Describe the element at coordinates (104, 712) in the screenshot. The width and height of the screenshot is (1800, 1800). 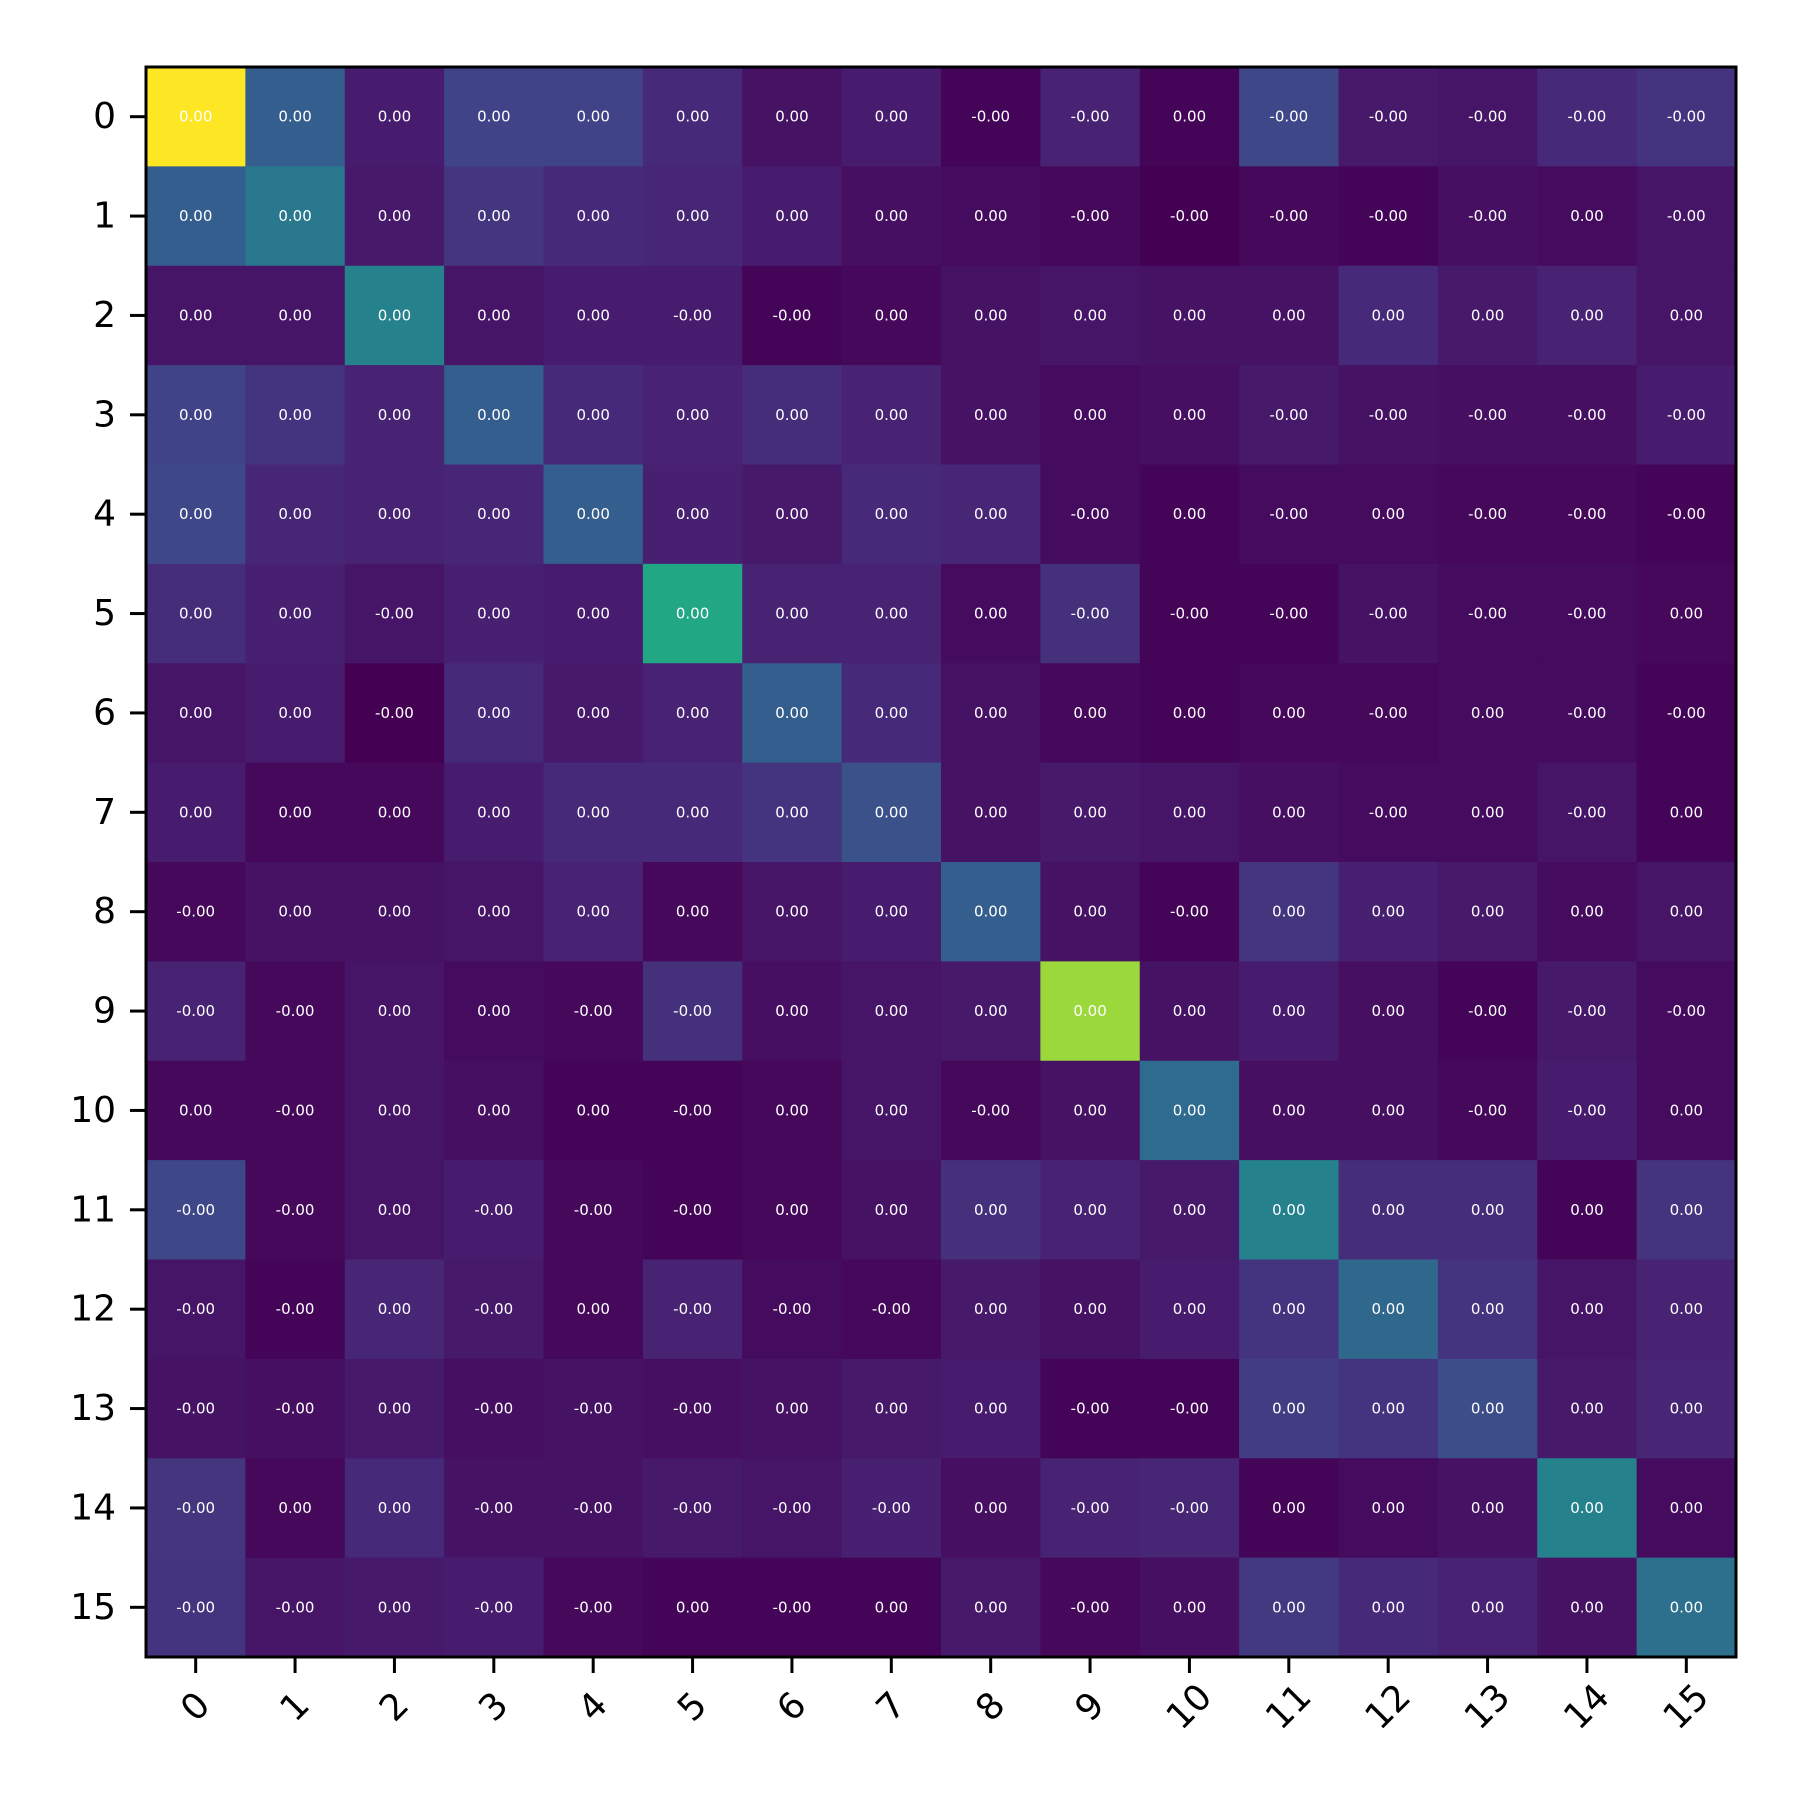
I see `y-tick-label: 6` at that location.